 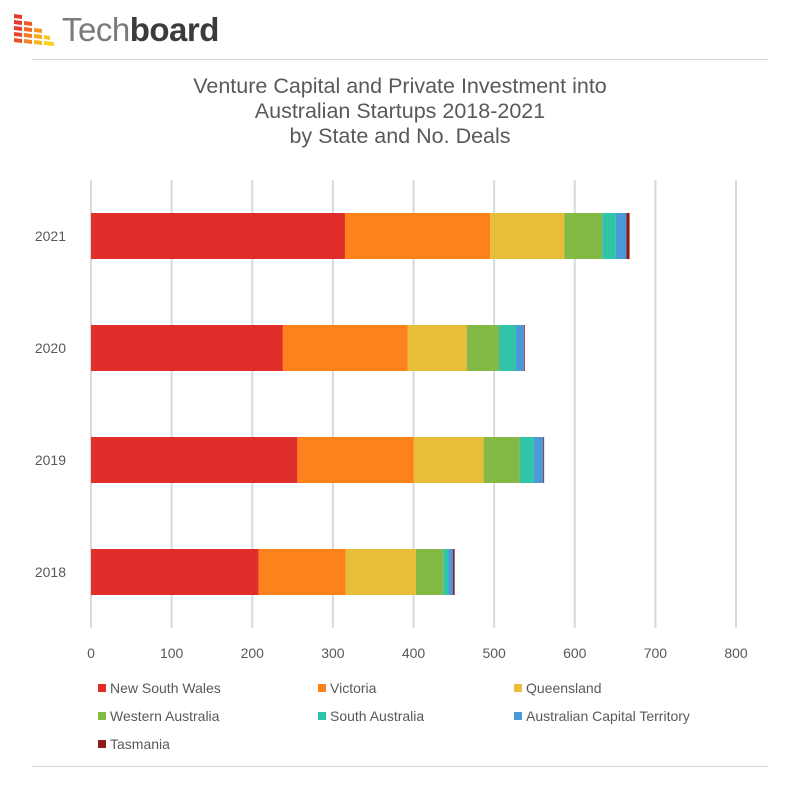 I want to click on bar-segment-tasmania-2018, so click(x=454, y=572).